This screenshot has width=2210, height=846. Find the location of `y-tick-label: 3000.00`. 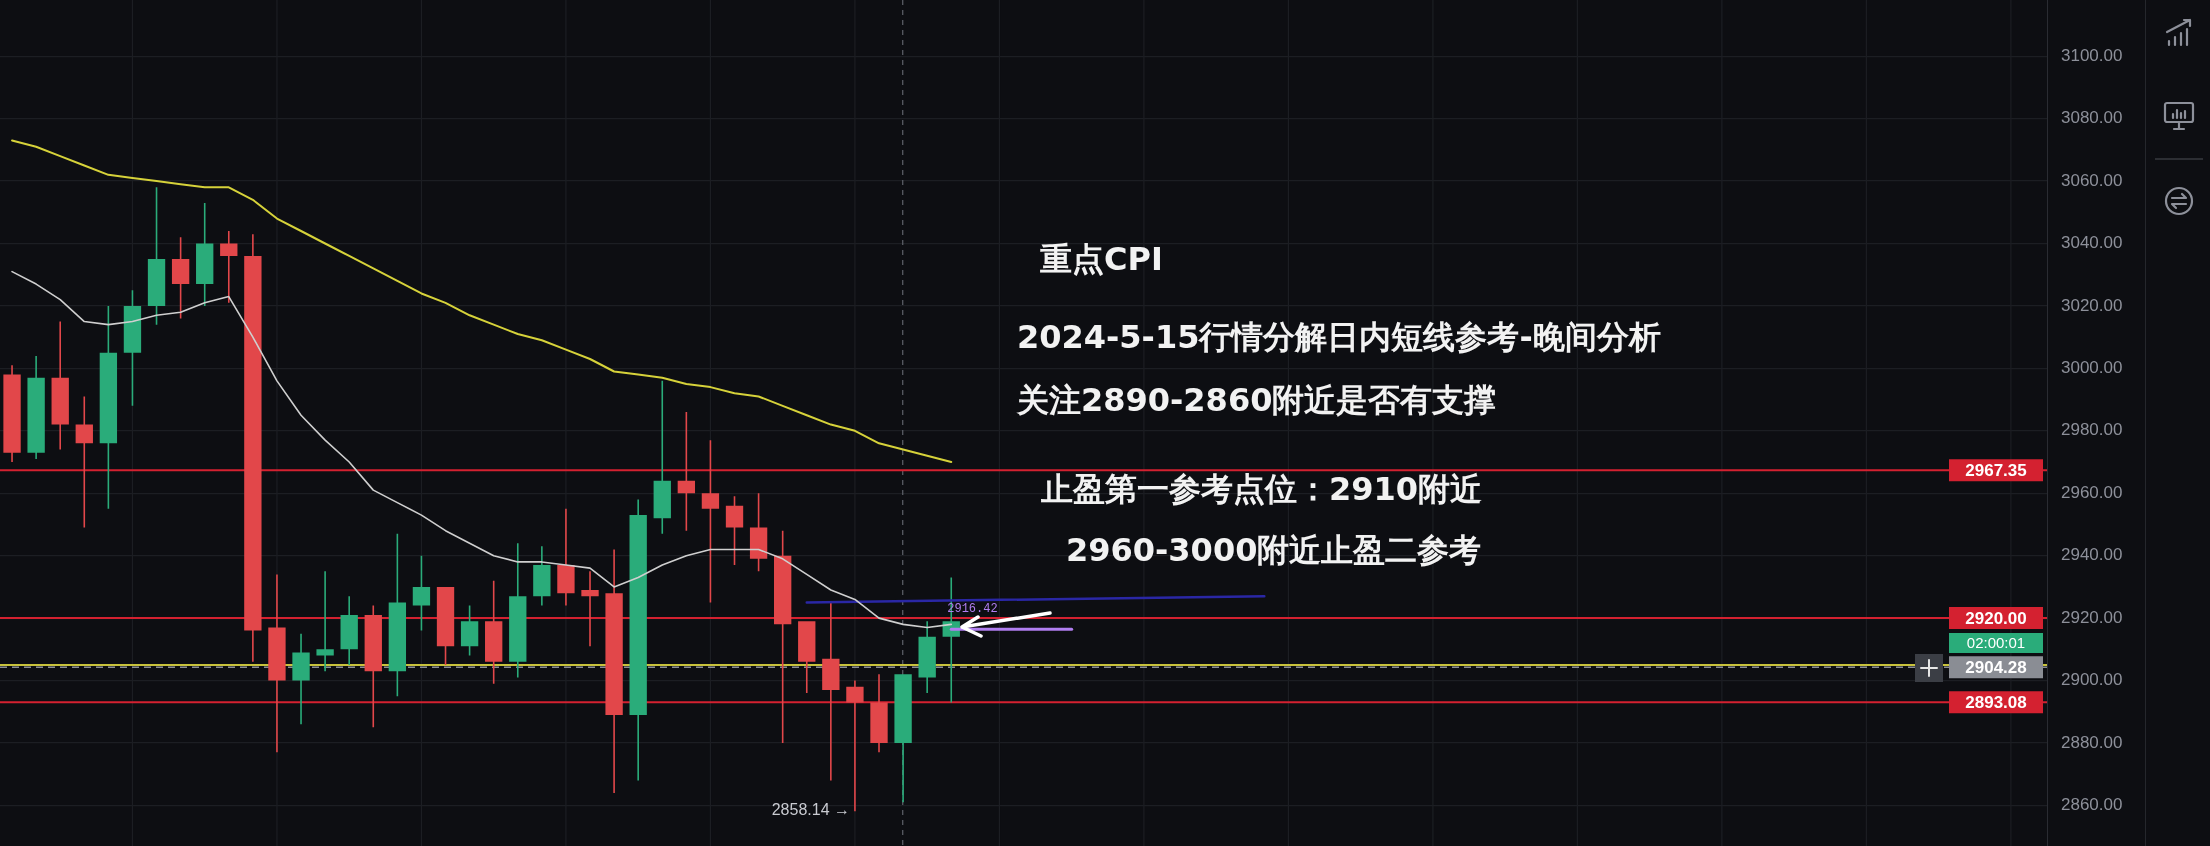

y-tick-label: 3000.00 is located at coordinates (2092, 368).